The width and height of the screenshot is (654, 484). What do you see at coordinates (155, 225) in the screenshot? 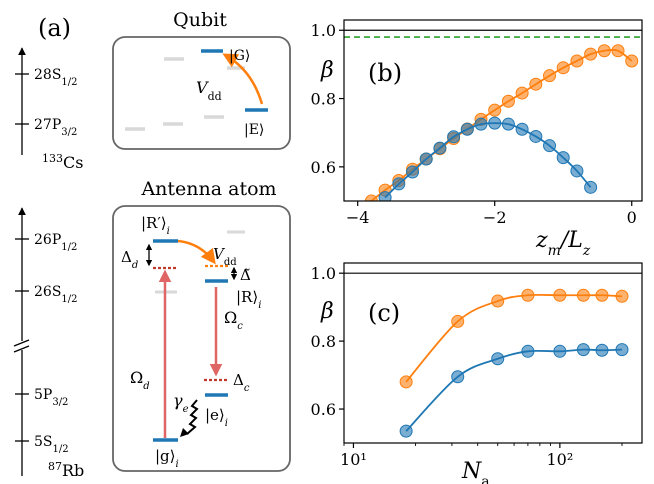
I see `label-Rprime: |R′⟩i` at bounding box center [155, 225].